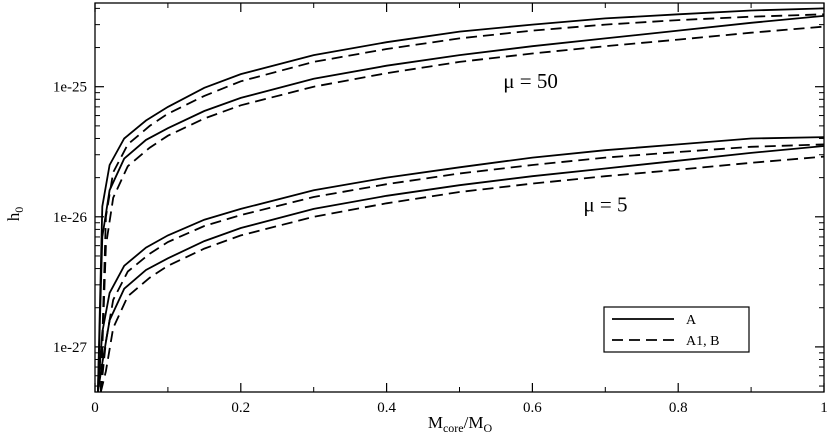  Describe the element at coordinates (386, 408) in the screenshot. I see `x-tick-label: 0.4` at that location.